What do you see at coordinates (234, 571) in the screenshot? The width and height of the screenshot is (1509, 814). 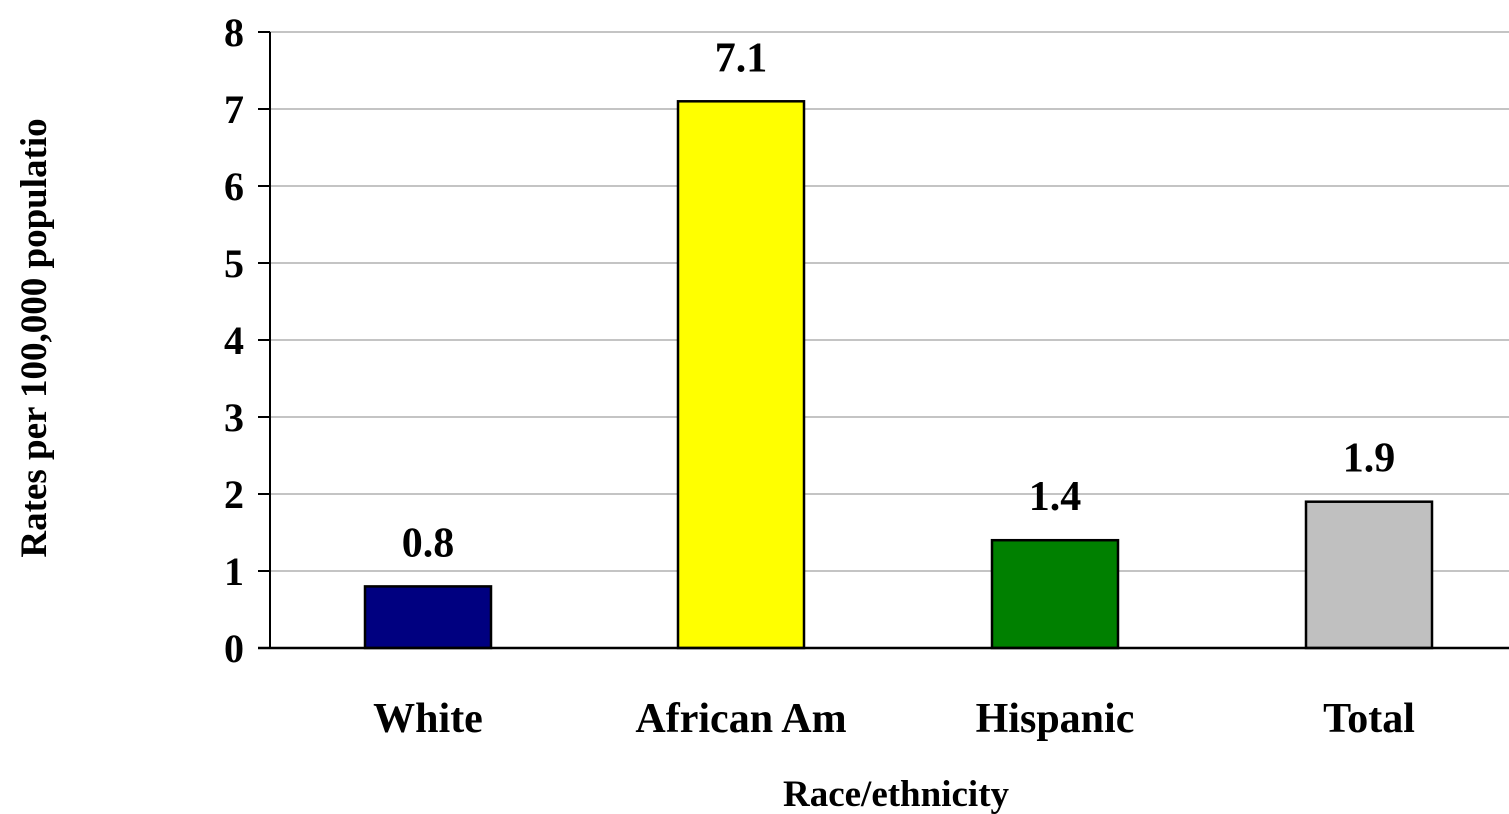 I see `y-tick-label: 1` at bounding box center [234, 571].